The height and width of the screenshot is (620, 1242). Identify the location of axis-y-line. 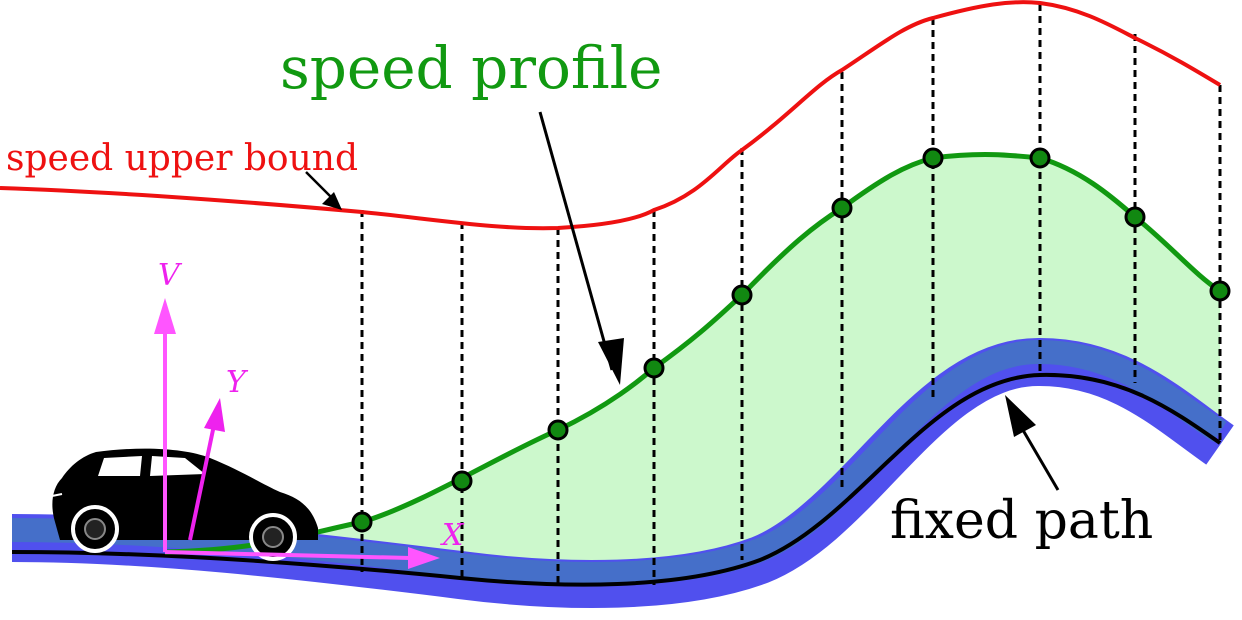
(202, 482).